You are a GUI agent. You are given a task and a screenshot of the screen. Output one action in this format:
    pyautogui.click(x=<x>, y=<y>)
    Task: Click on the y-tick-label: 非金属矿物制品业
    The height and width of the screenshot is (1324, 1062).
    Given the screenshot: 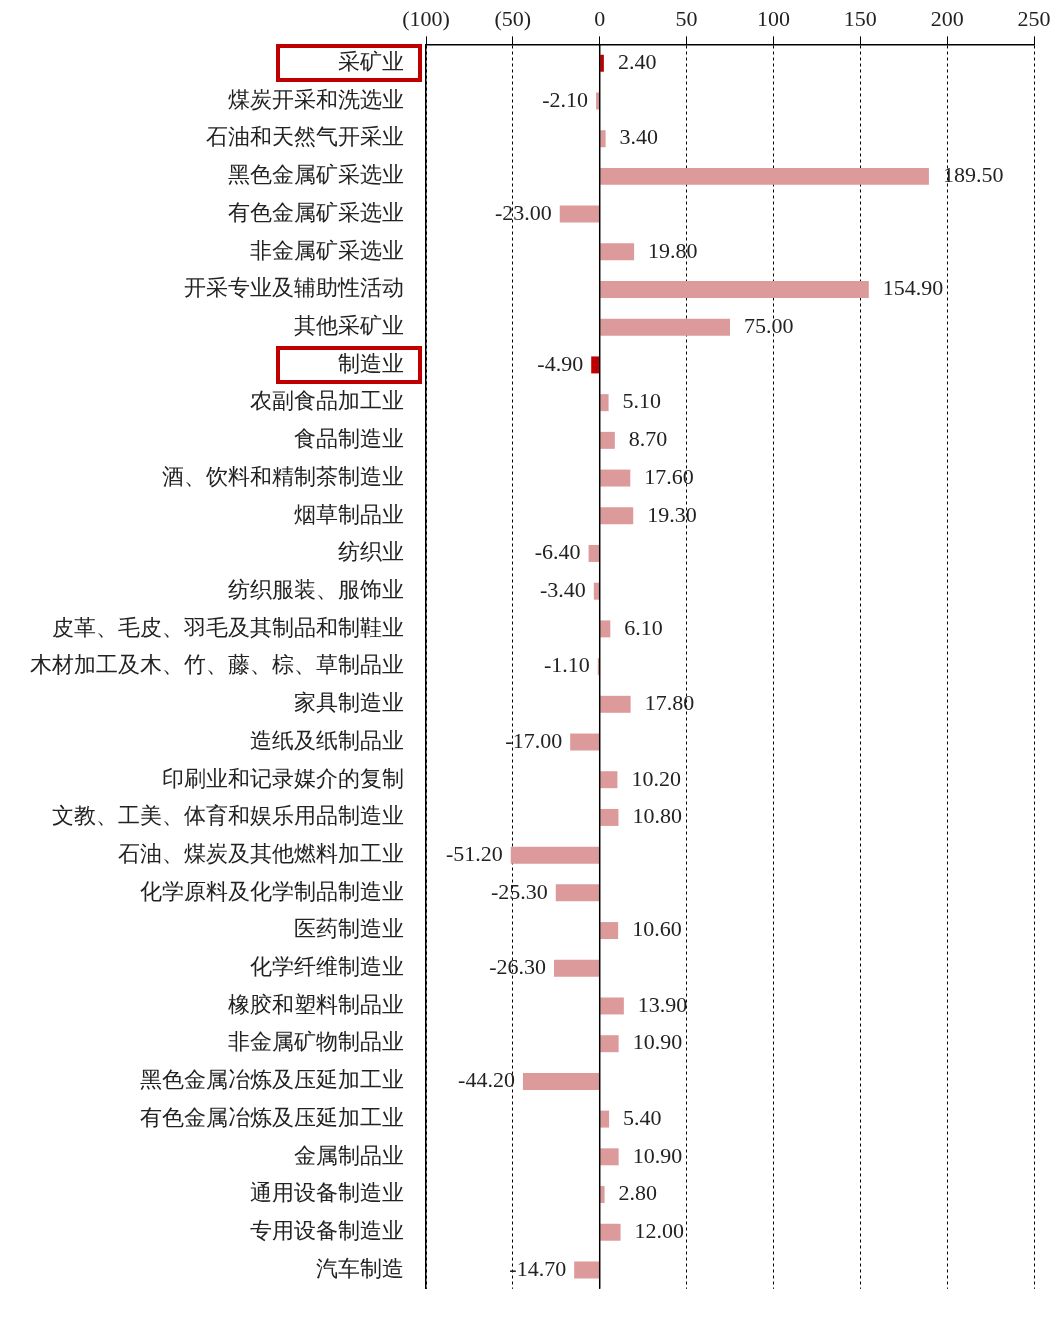 What is the action you would take?
    pyautogui.click(x=316, y=1042)
    